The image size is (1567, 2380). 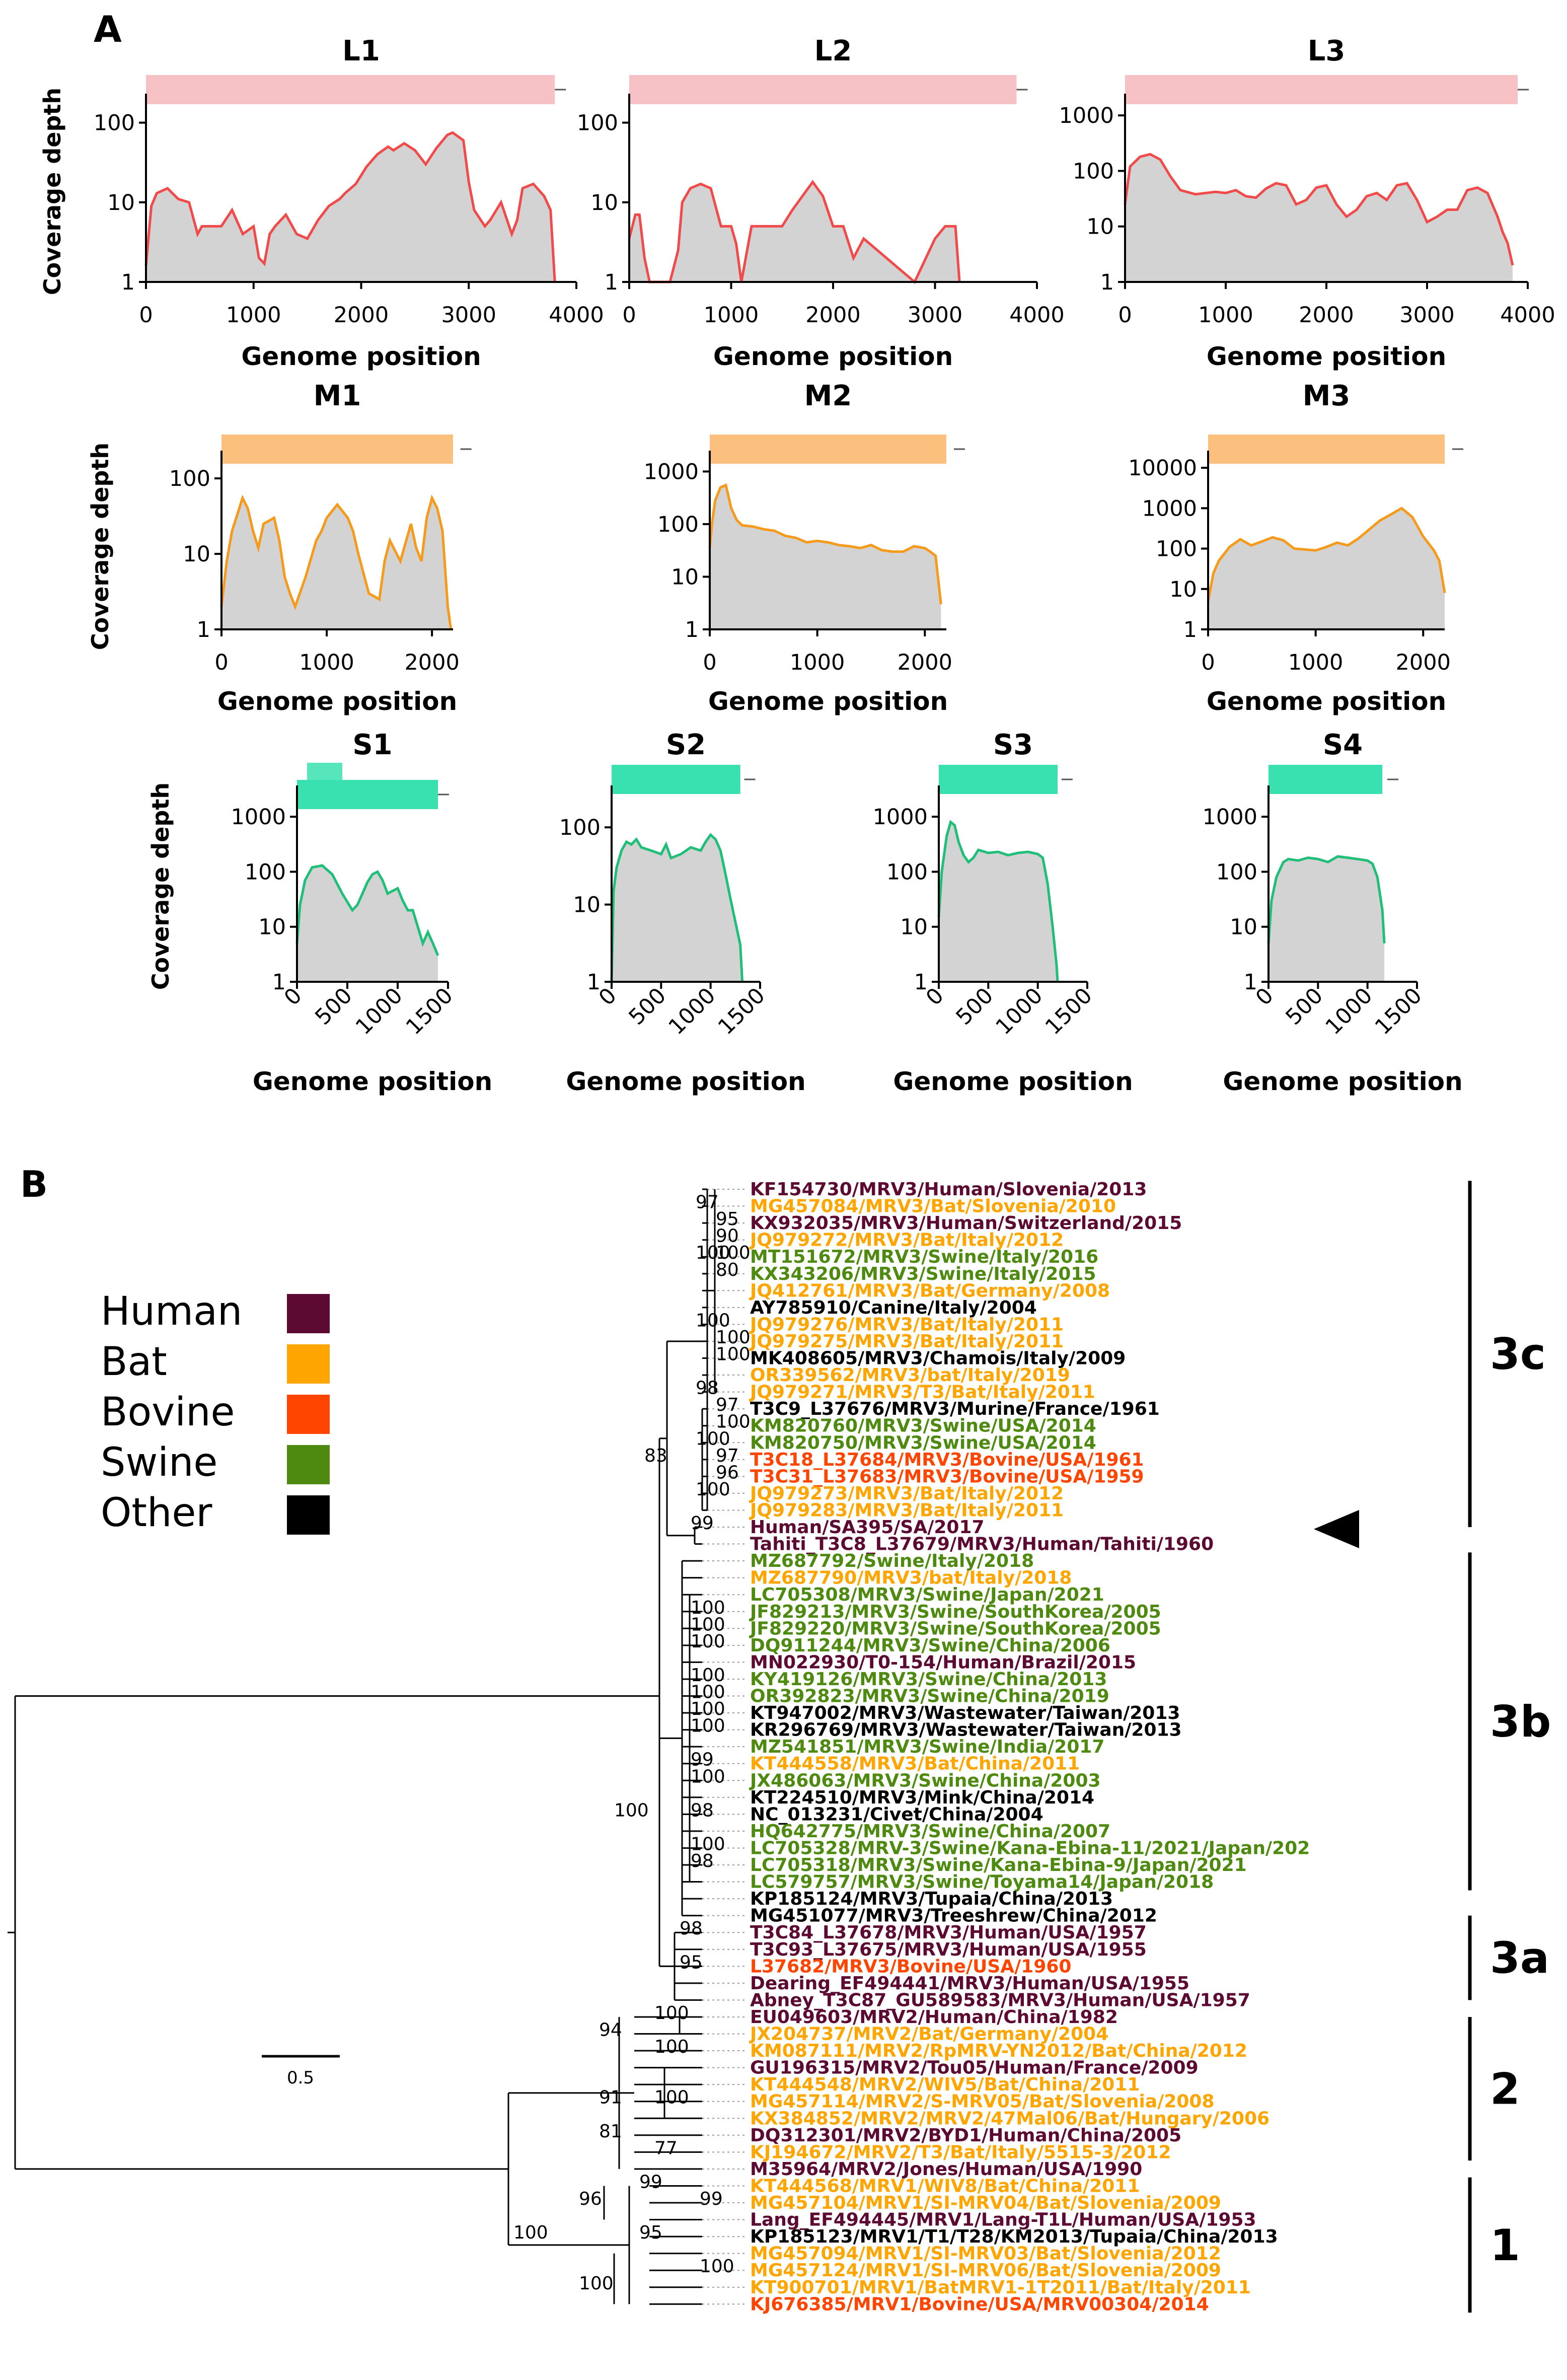 I want to click on chart-title: L3, so click(x=1327, y=51).